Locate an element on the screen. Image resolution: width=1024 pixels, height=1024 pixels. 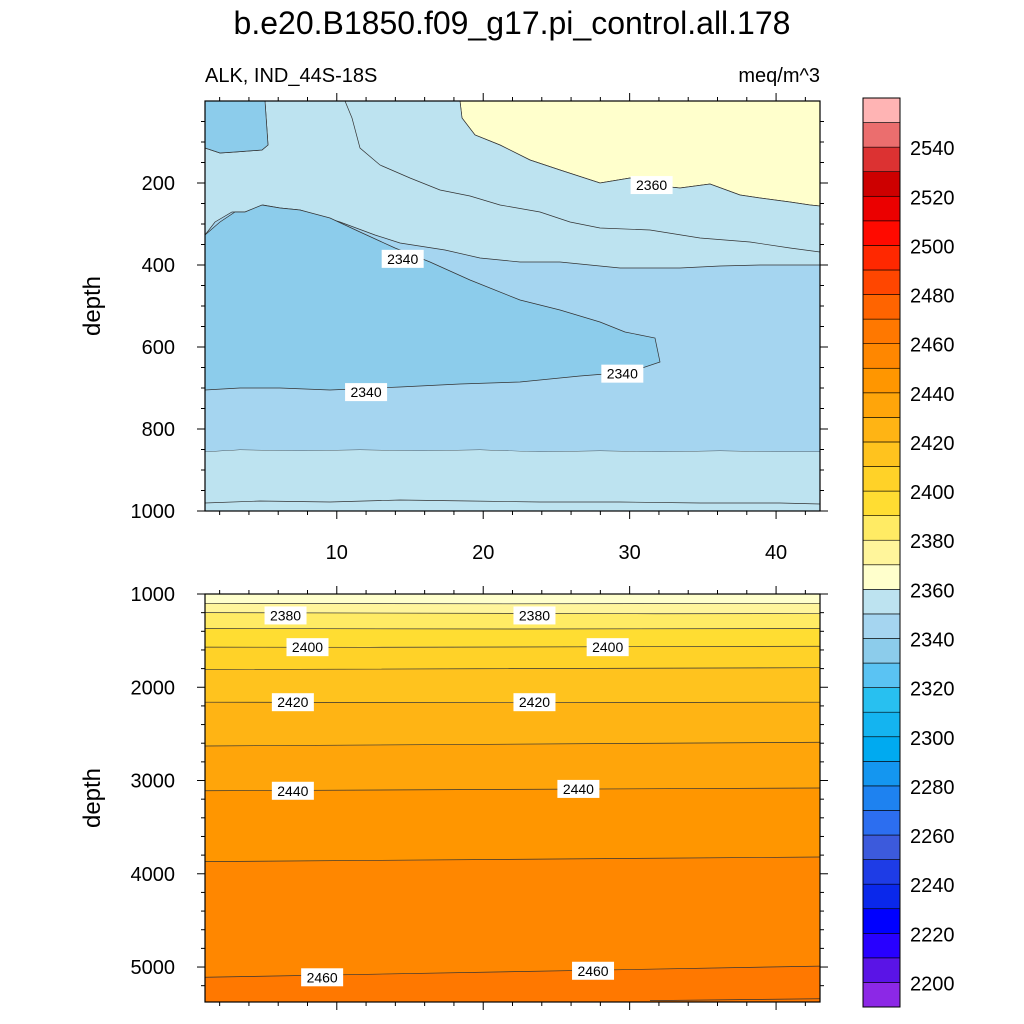
lower-contour-label: 2420 is located at coordinates (534, 702).